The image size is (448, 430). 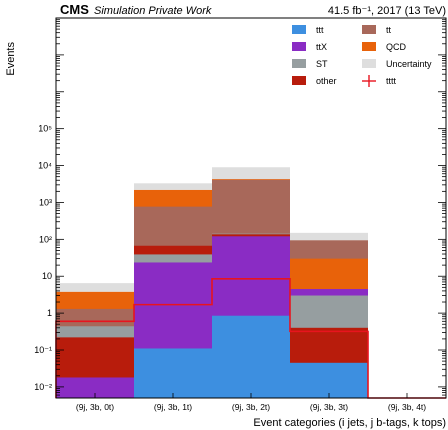 I want to click on legend-label-other: other, so click(x=326, y=81).